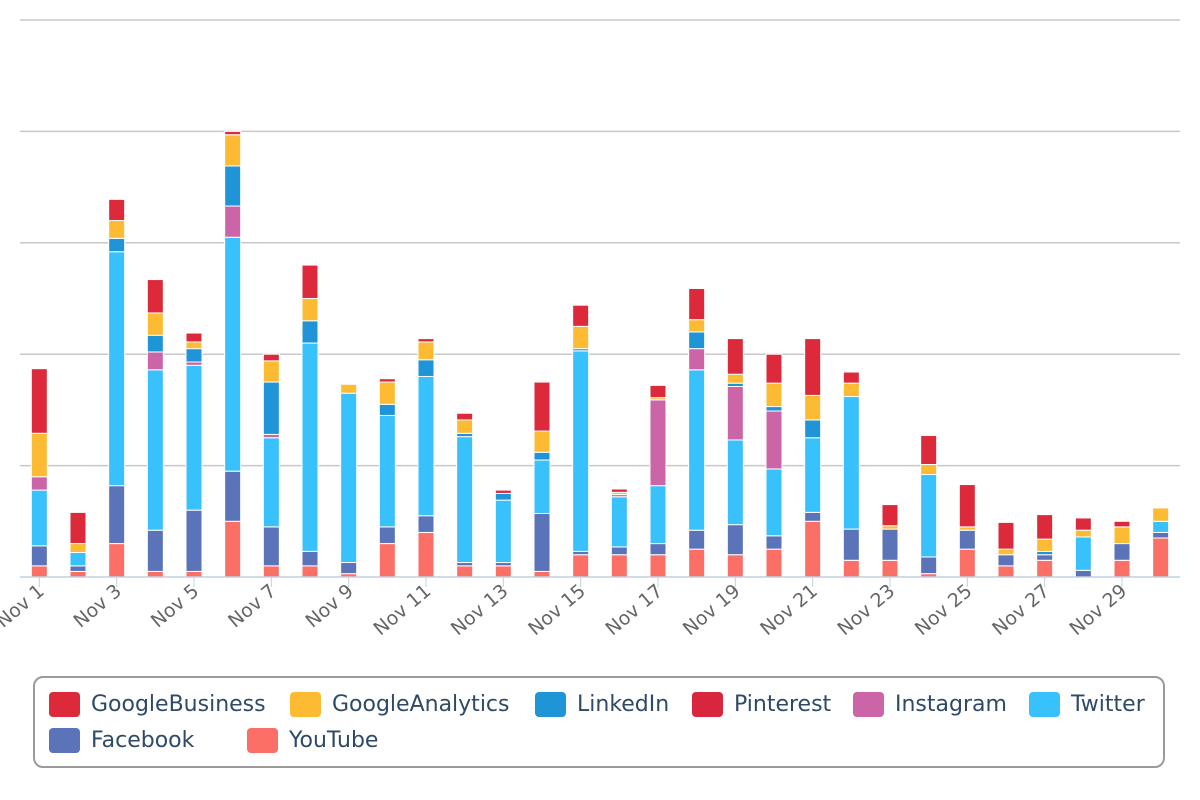  I want to click on legend-item: LinkedIn, so click(602, 704).